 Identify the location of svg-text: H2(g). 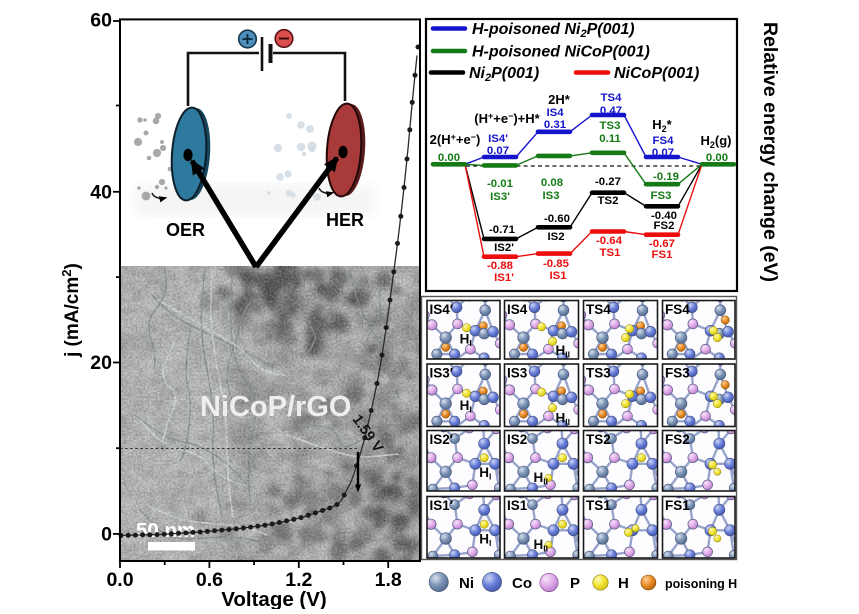
(715, 141).